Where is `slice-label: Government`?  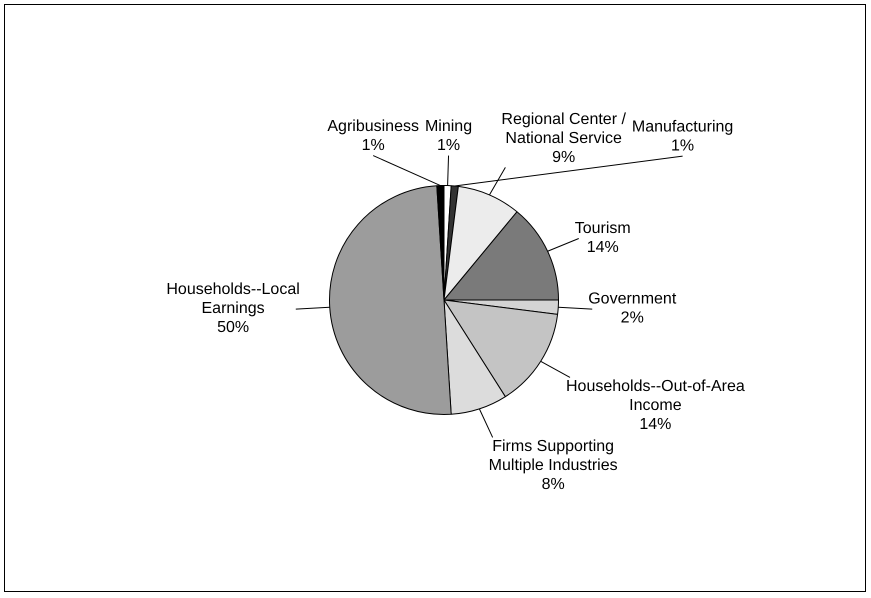
slice-label: Government is located at coordinates (632, 299).